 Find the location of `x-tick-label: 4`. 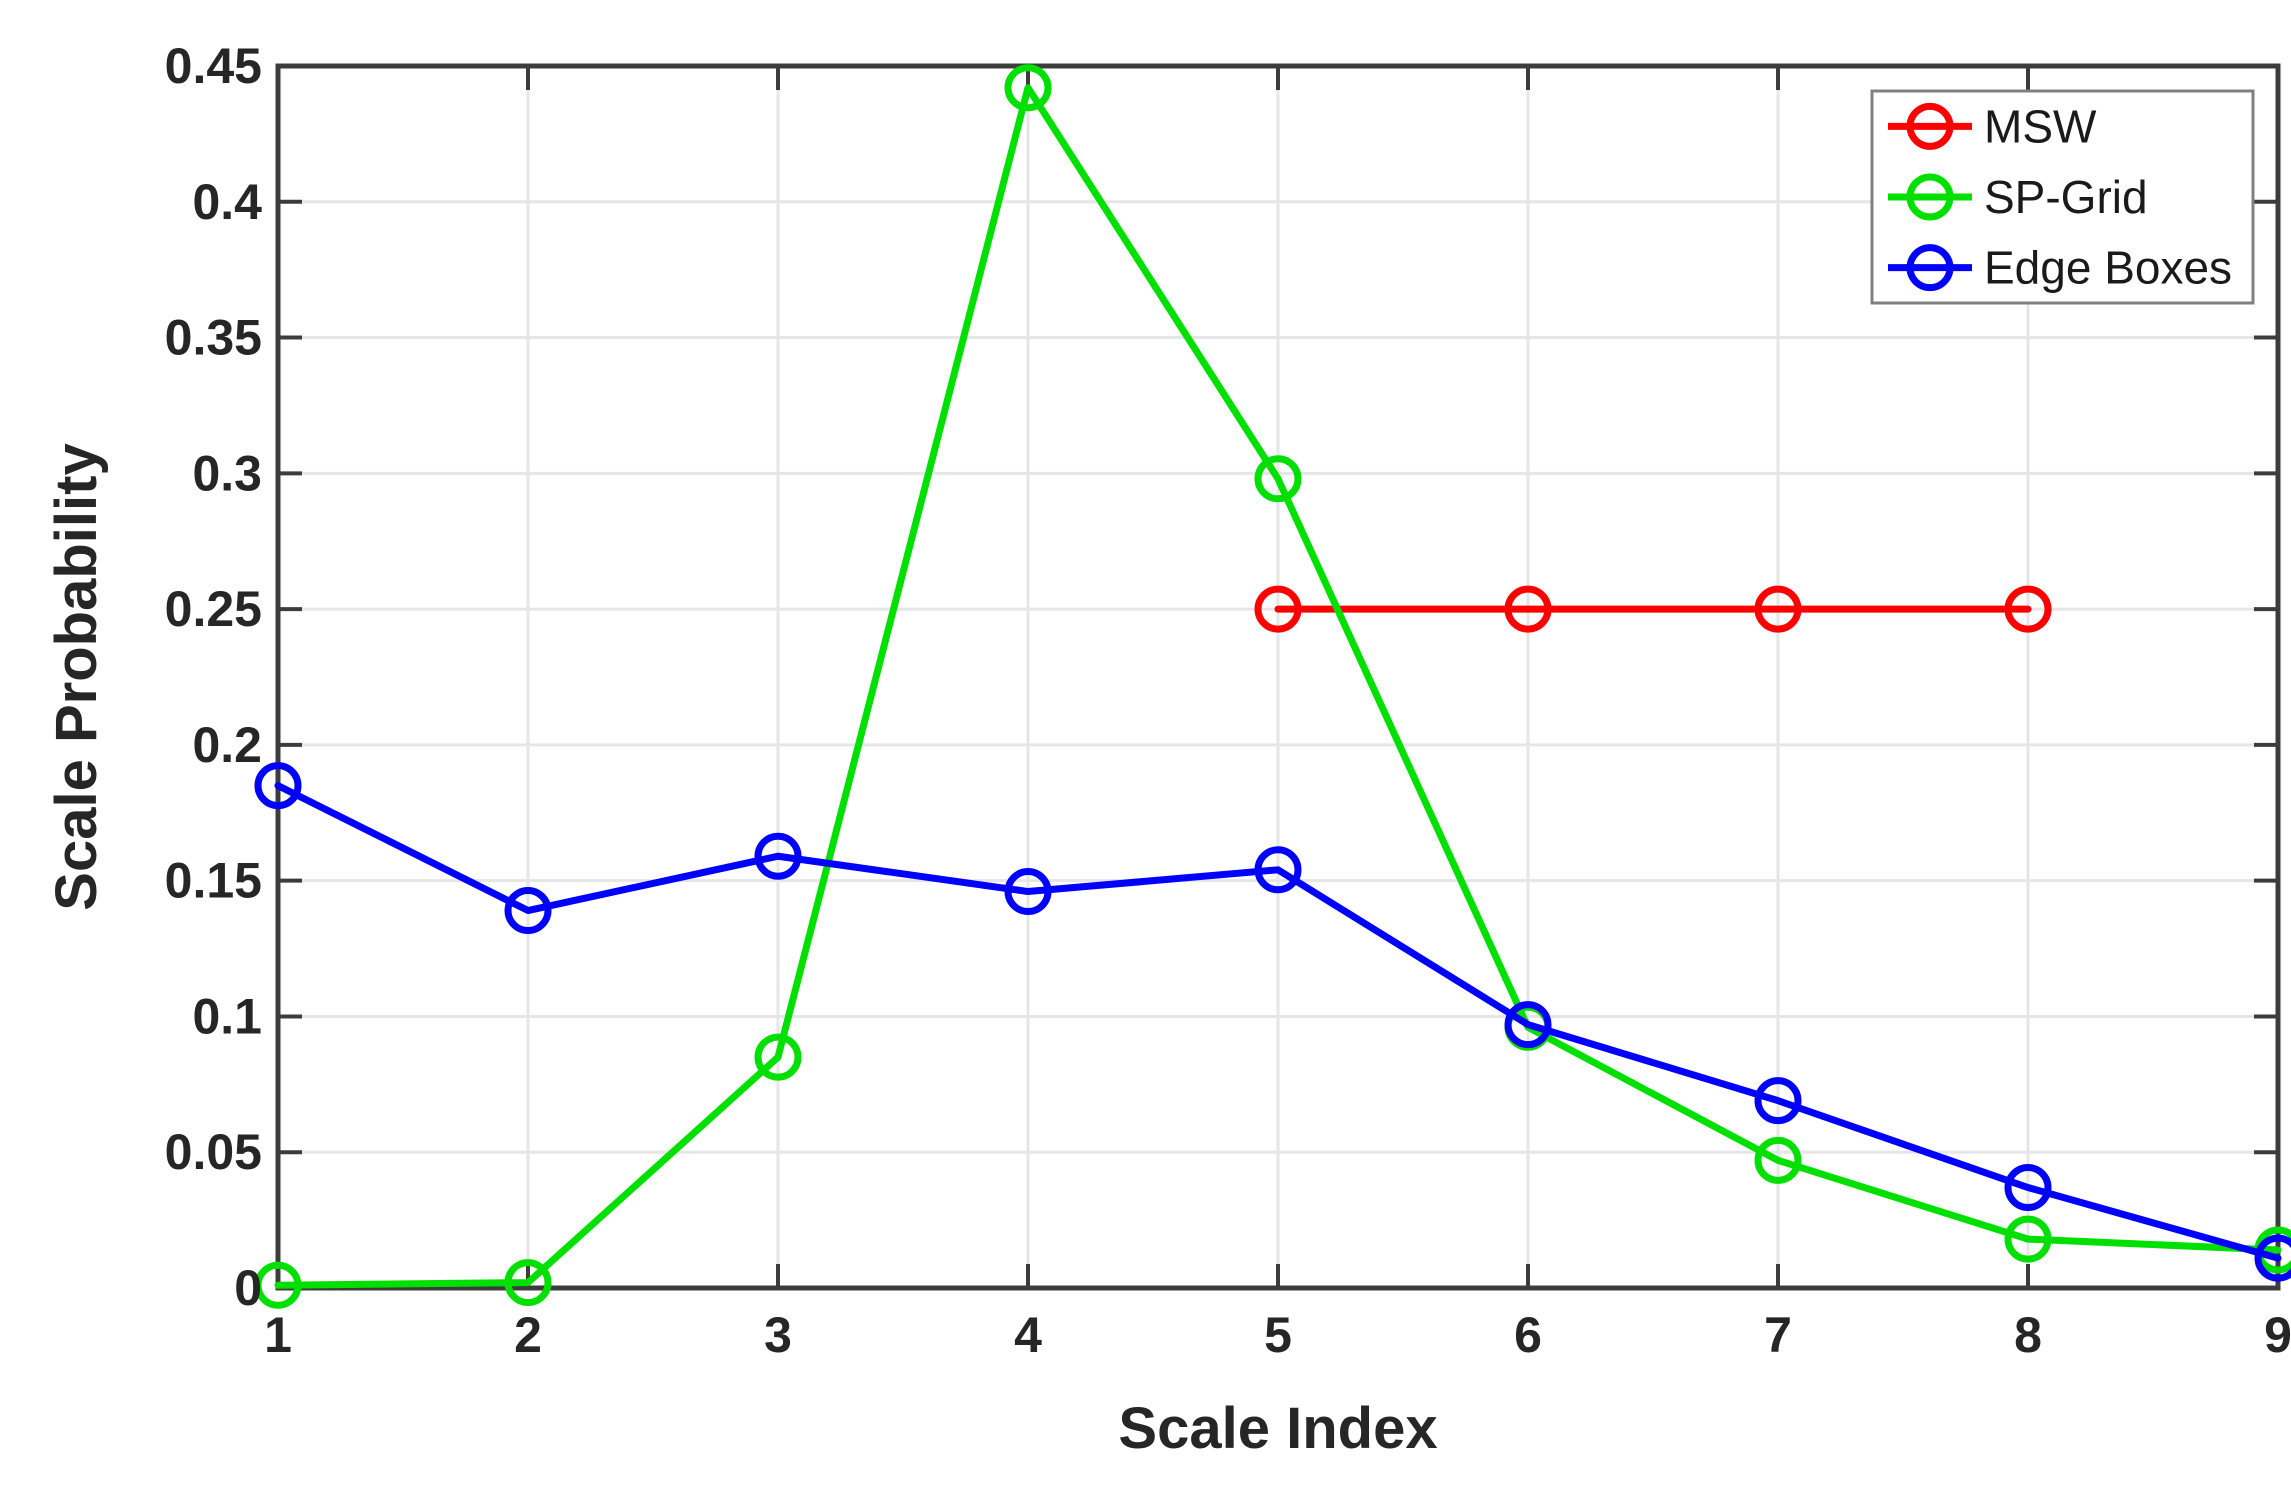

x-tick-label: 4 is located at coordinates (1028, 1335).